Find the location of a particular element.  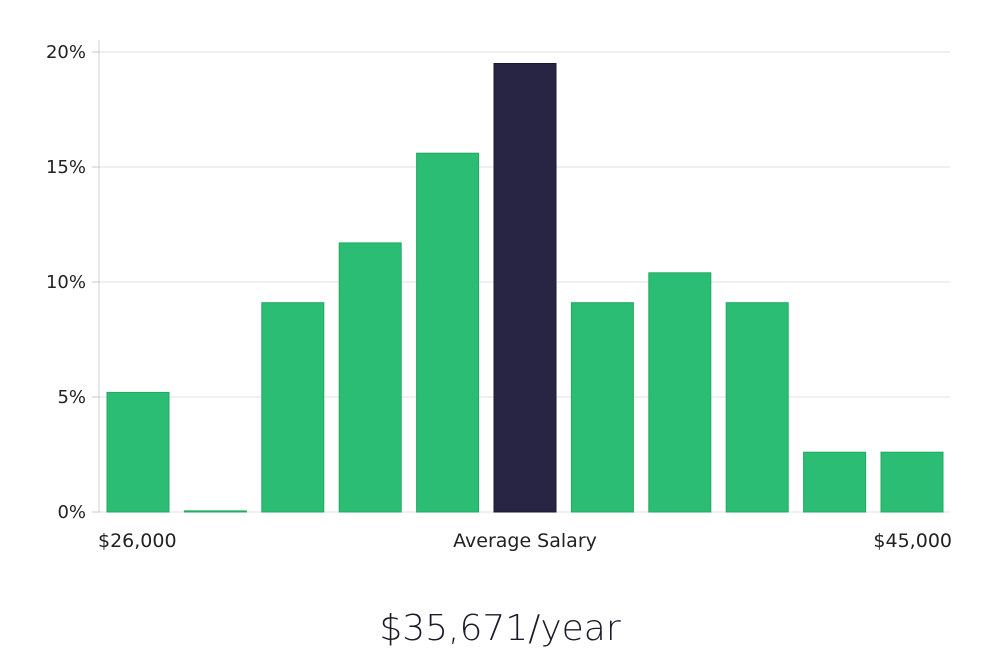

y-axis-ticks: 0% 5% 10% 15% 20% is located at coordinates (73, 282).